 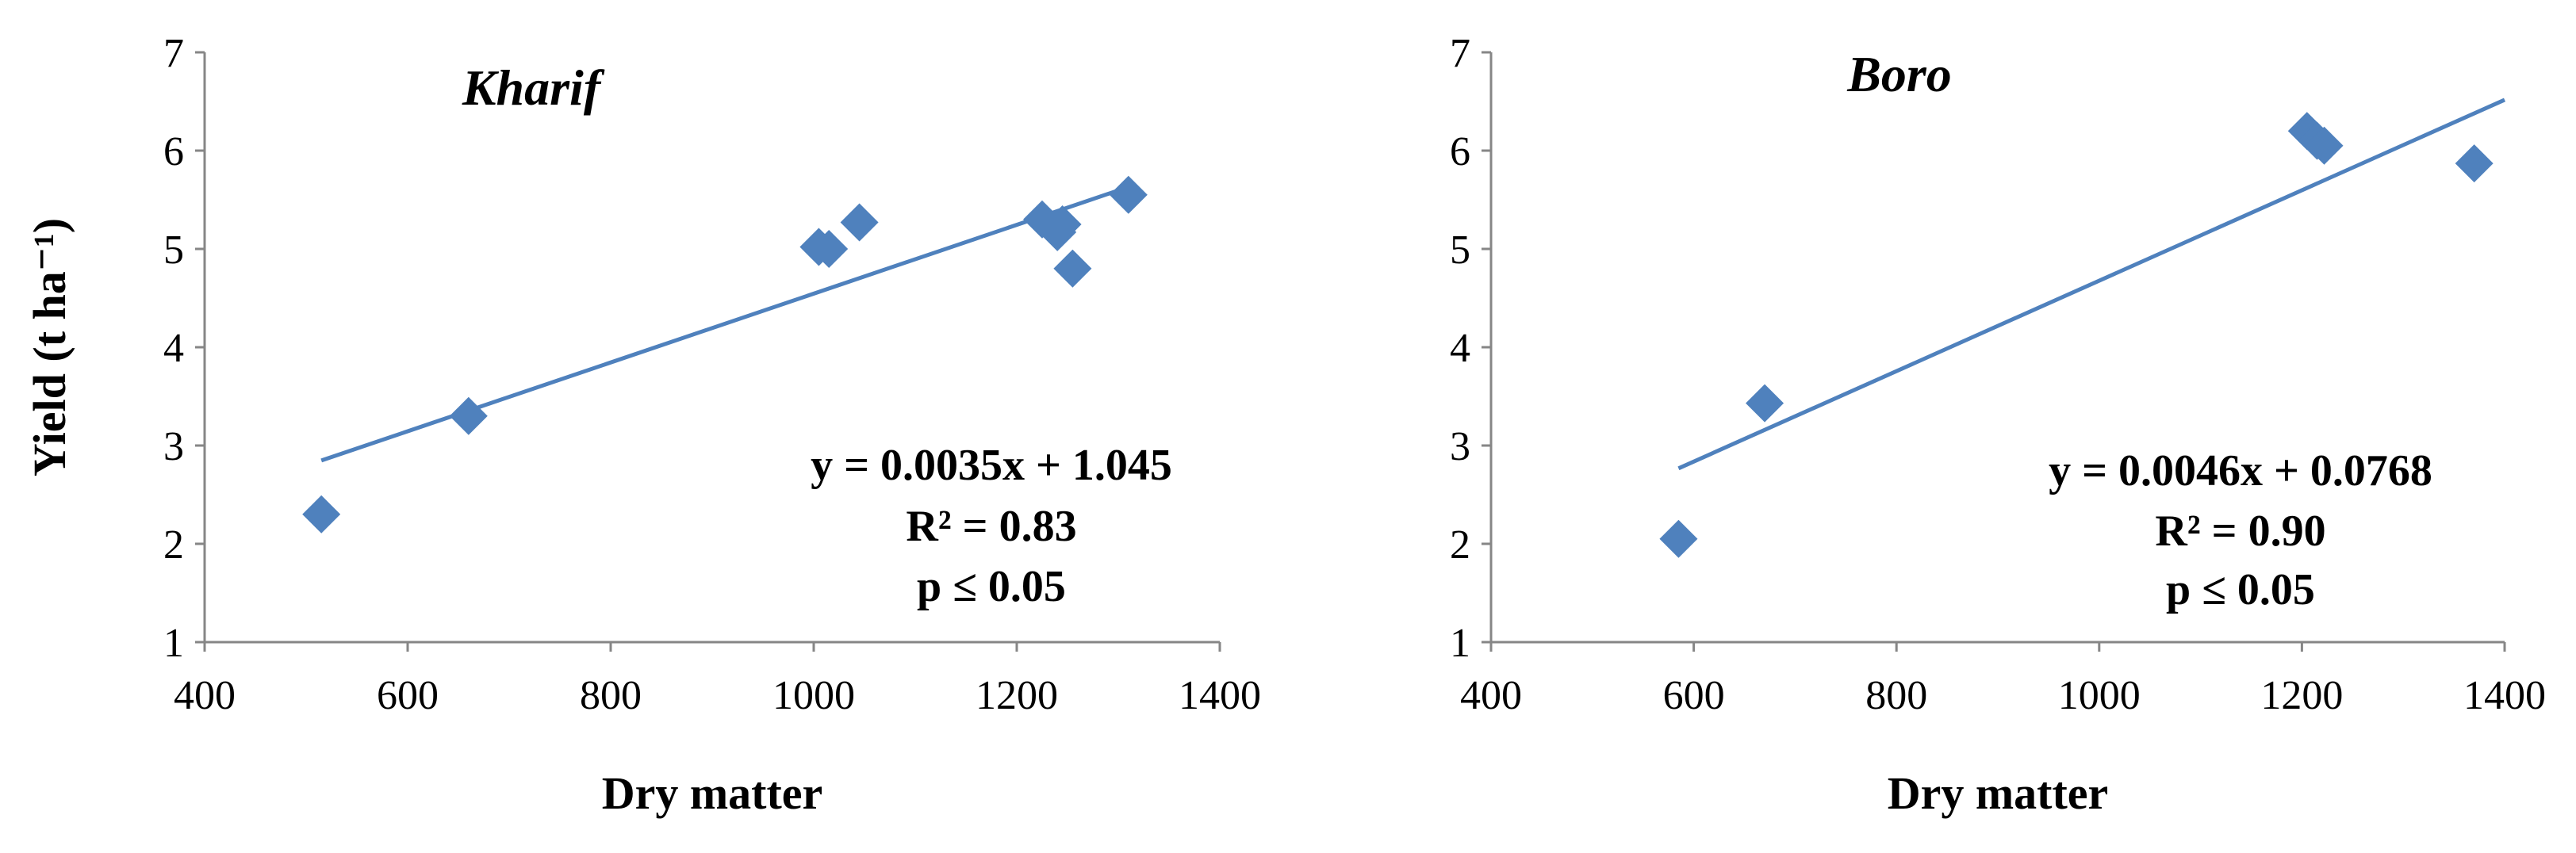 I want to click on regression-annotation-line: y = 0.0046x + 0.0768, so click(x=2241, y=470).